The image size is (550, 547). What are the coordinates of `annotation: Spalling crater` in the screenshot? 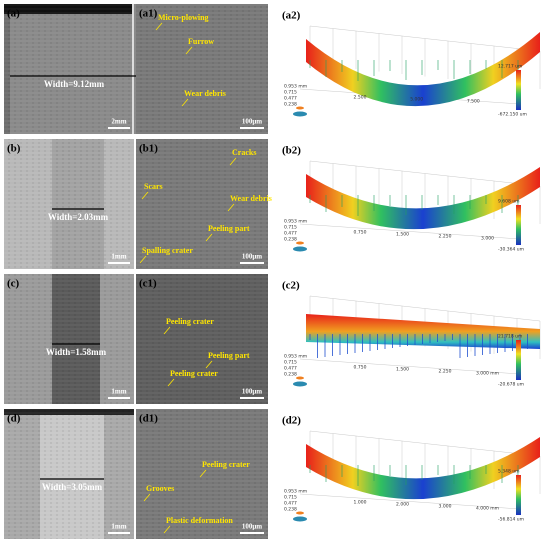 It's located at (167, 250).